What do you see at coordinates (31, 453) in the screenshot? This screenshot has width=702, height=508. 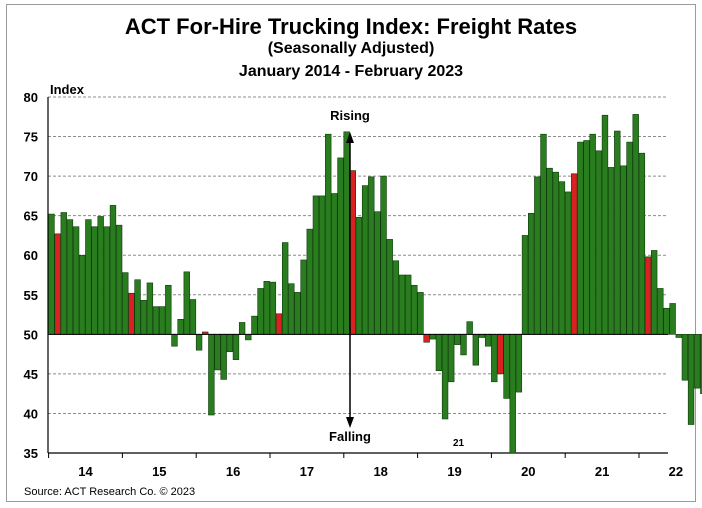 I see `y-tick-label: 35` at bounding box center [31, 453].